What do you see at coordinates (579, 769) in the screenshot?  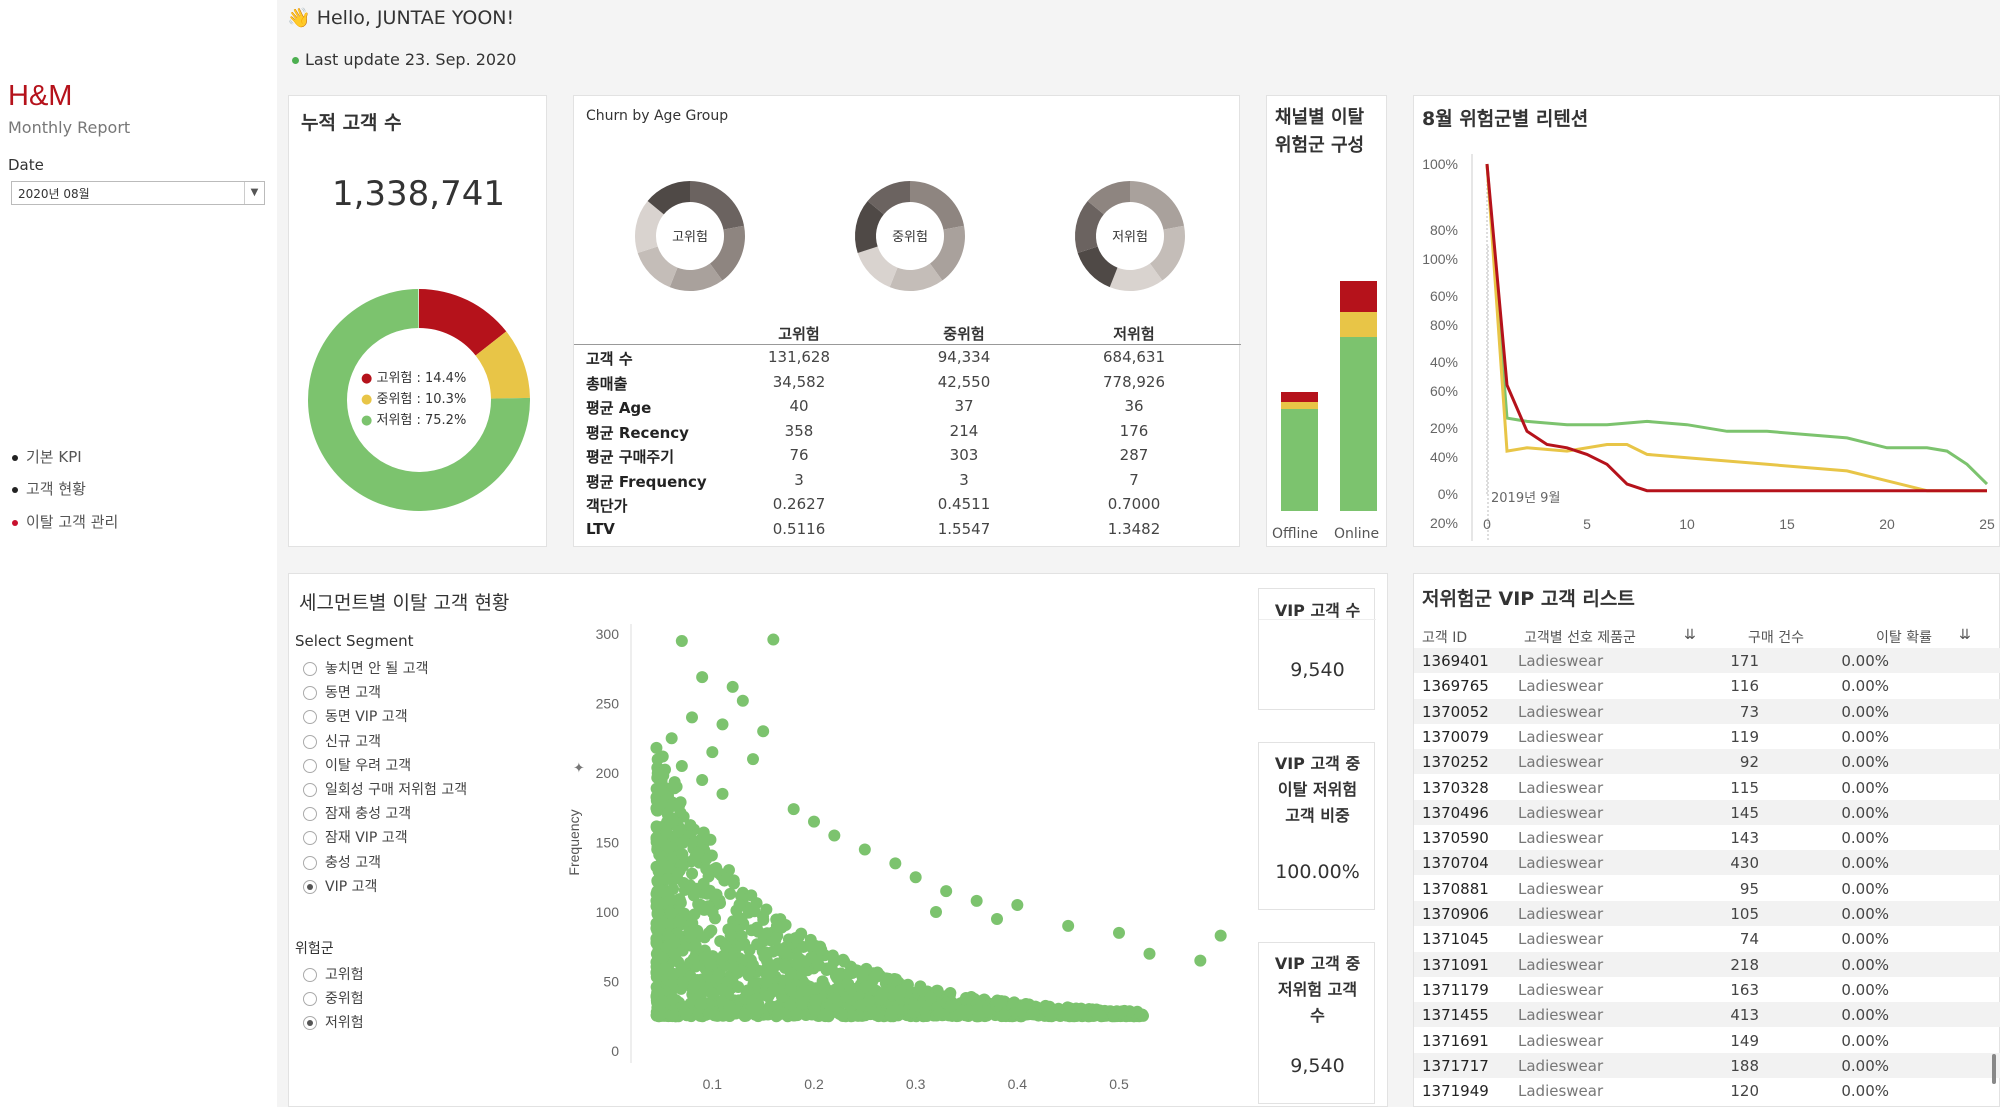 I see `pin-icon: ✦` at bounding box center [579, 769].